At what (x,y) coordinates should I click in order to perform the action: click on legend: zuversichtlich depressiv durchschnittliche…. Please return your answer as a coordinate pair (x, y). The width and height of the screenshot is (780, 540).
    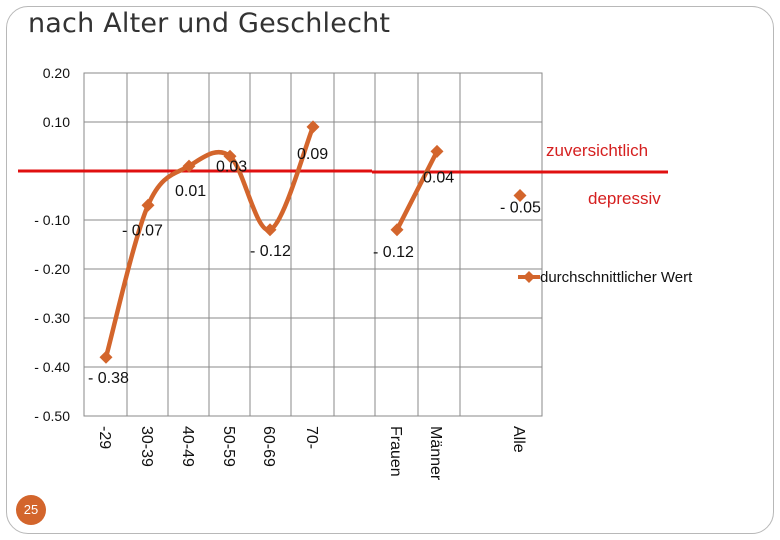
    Looking at the image, I should click on (605, 213).